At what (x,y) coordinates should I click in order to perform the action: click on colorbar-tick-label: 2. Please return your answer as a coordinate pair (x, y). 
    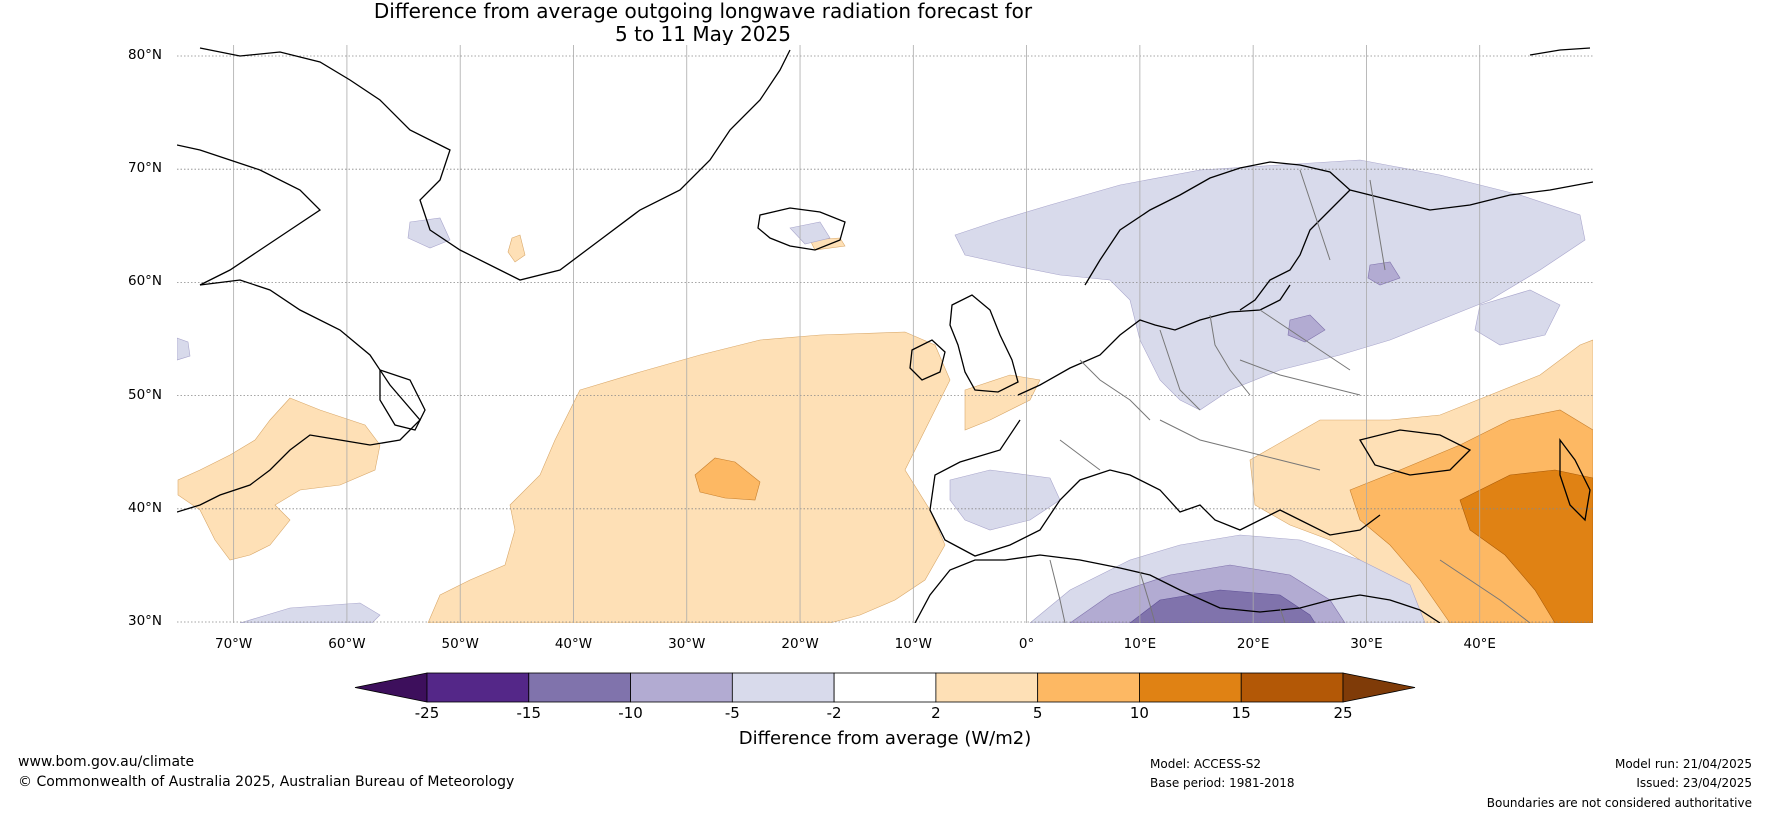
    Looking at the image, I should click on (936, 713).